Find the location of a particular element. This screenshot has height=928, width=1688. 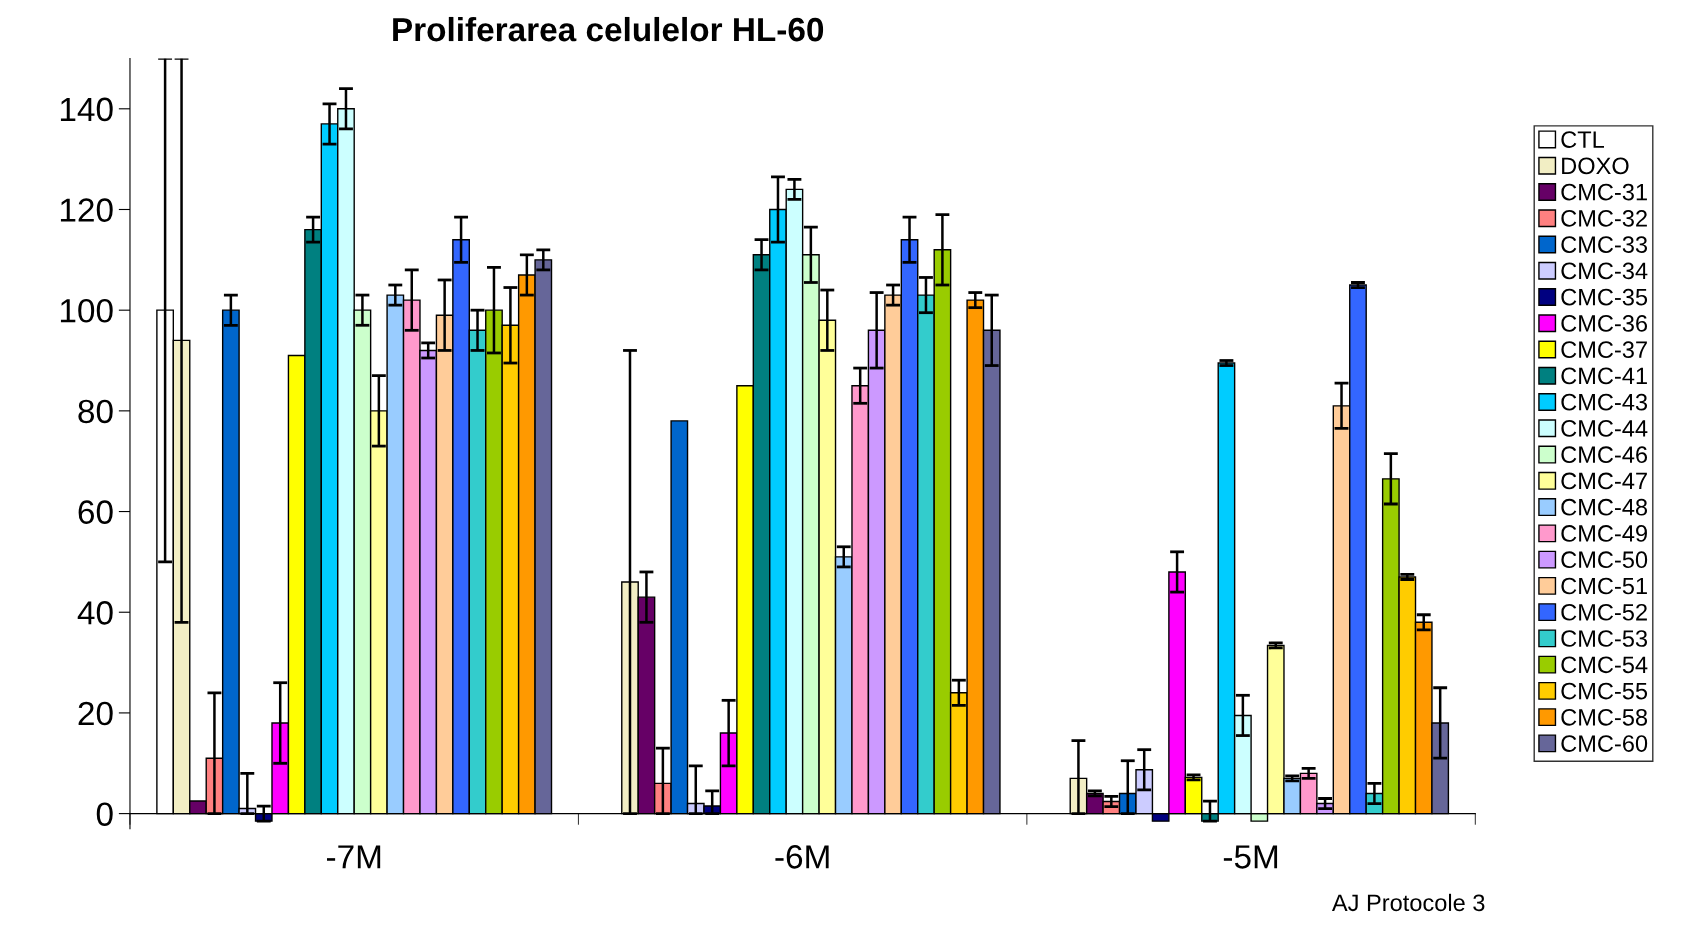

y-tick-label: 100 is located at coordinates (86, 310).